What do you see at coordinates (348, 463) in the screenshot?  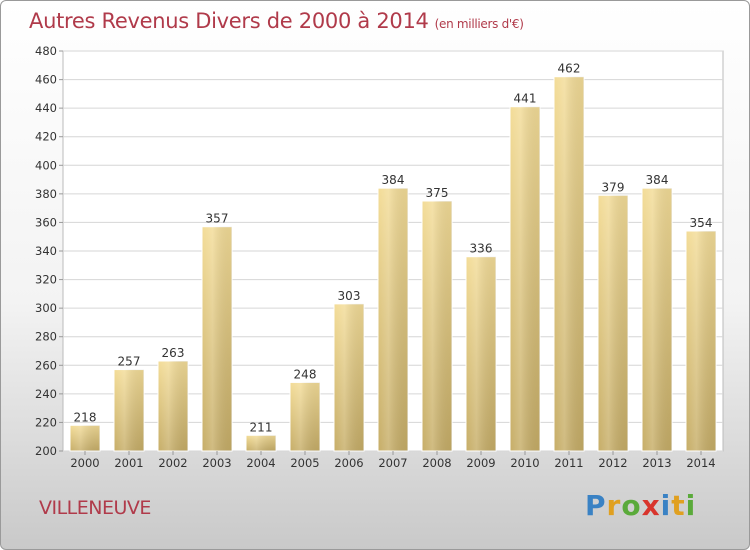 I see `x-tick-label: 2006` at bounding box center [348, 463].